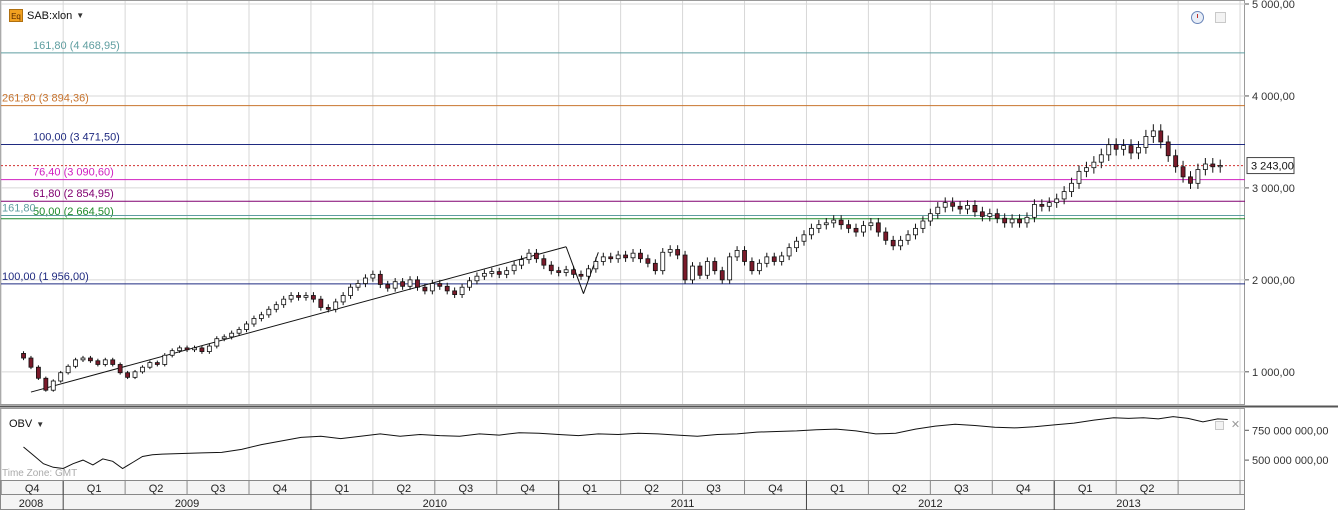 The width and height of the screenshot is (1338, 510). I want to click on price-axis-label: 5 000,00, so click(1273, 5).